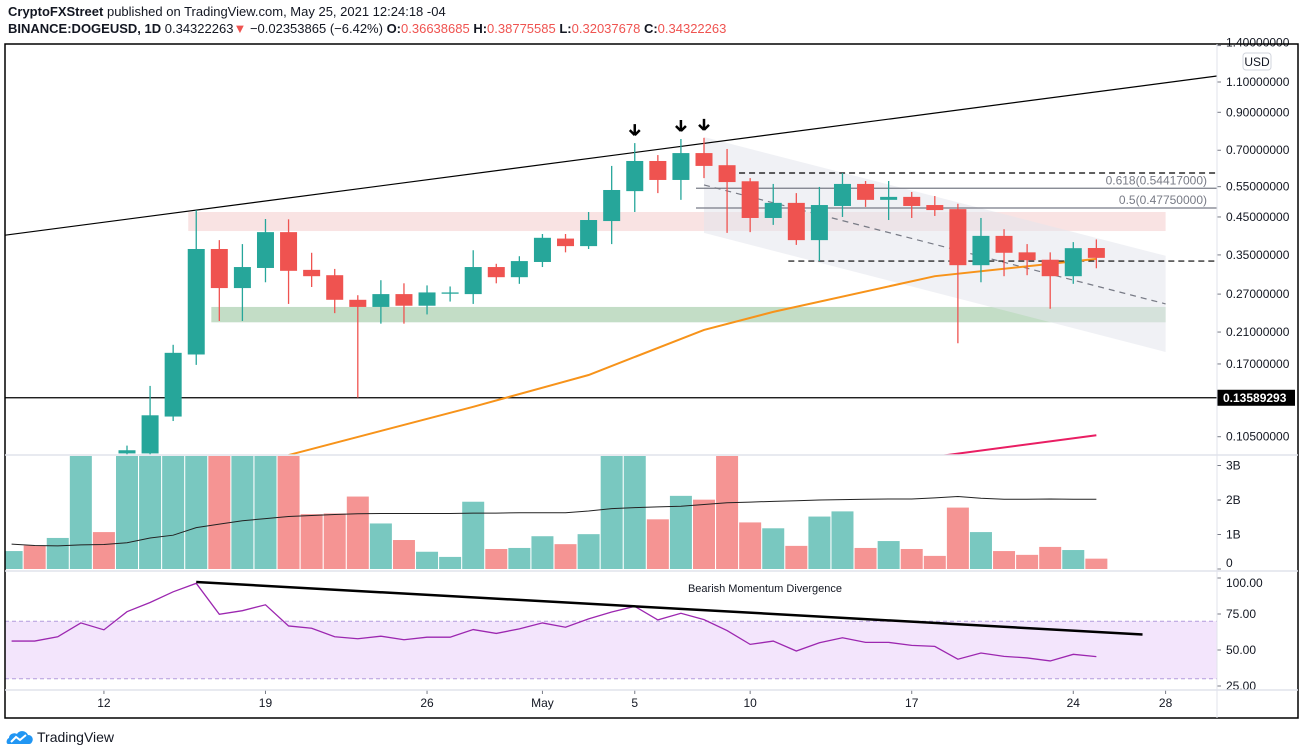 The width and height of the screenshot is (1305, 755). I want to click on symbol-name: BINANCE:DOGEUSD, 1D, so click(85, 28).